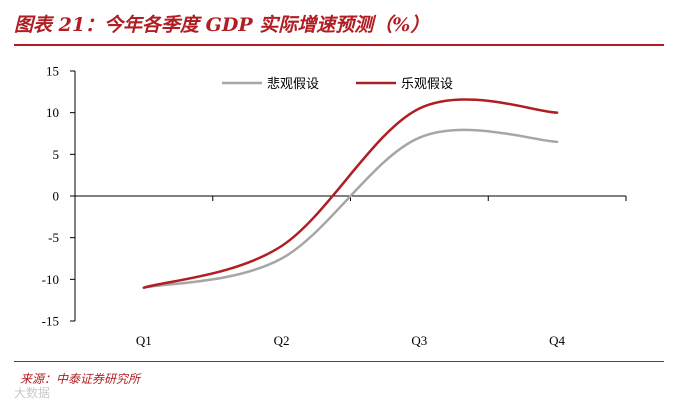 This screenshot has height=405, width=687. What do you see at coordinates (222, 25) in the screenshot?
I see `figure-title: 图表 21：今年各季度 GDP 实际增速预测（%）` at bounding box center [222, 25].